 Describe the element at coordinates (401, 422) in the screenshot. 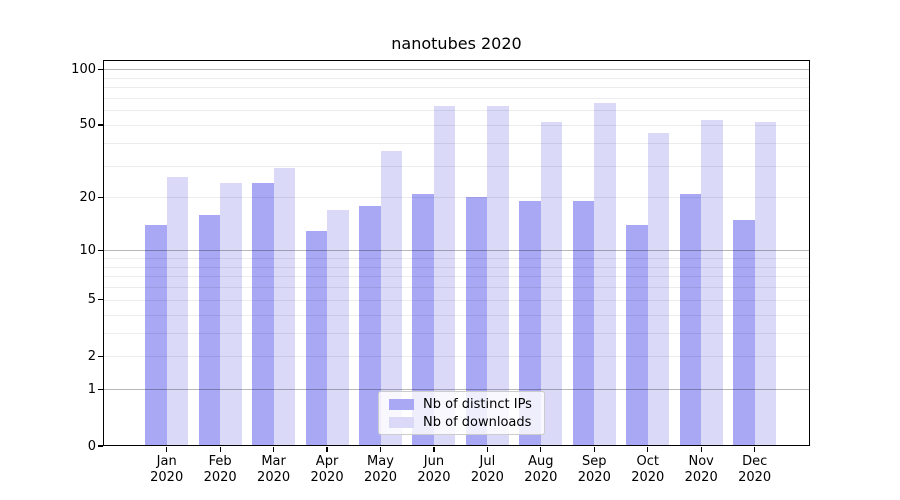

I see `legend-swatch-downloads` at that location.